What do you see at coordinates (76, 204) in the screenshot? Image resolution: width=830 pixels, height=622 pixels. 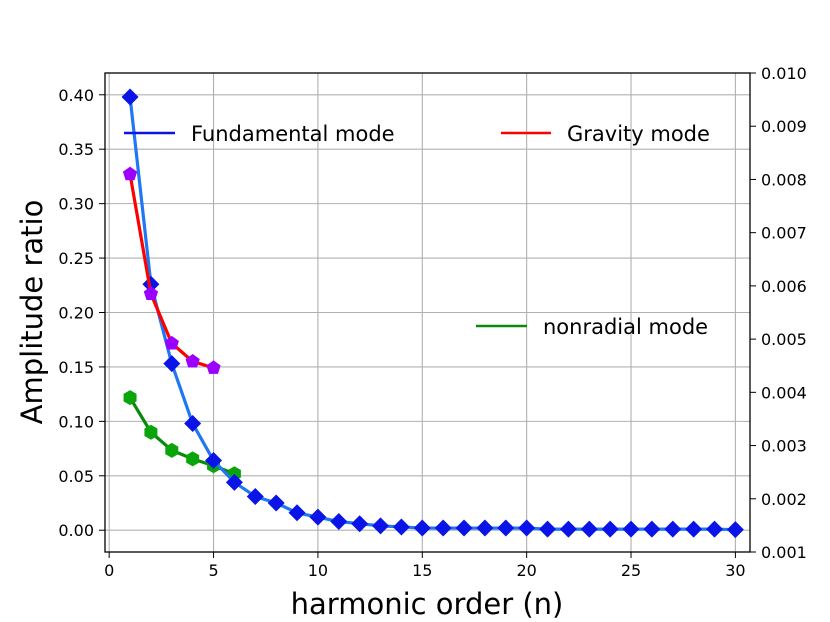 I see `y-tick-label: 0.30` at bounding box center [76, 204].